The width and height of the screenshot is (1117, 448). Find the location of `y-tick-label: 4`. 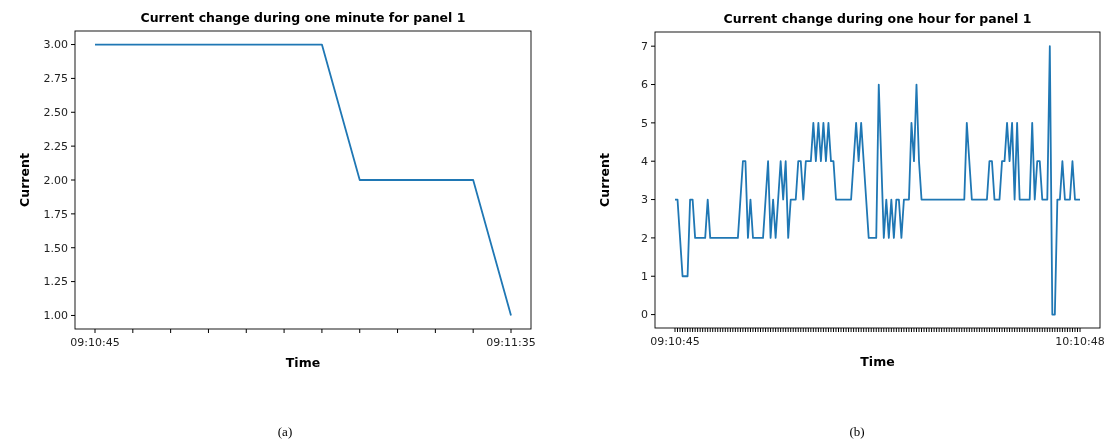

y-tick-label: 4 is located at coordinates (644, 162).